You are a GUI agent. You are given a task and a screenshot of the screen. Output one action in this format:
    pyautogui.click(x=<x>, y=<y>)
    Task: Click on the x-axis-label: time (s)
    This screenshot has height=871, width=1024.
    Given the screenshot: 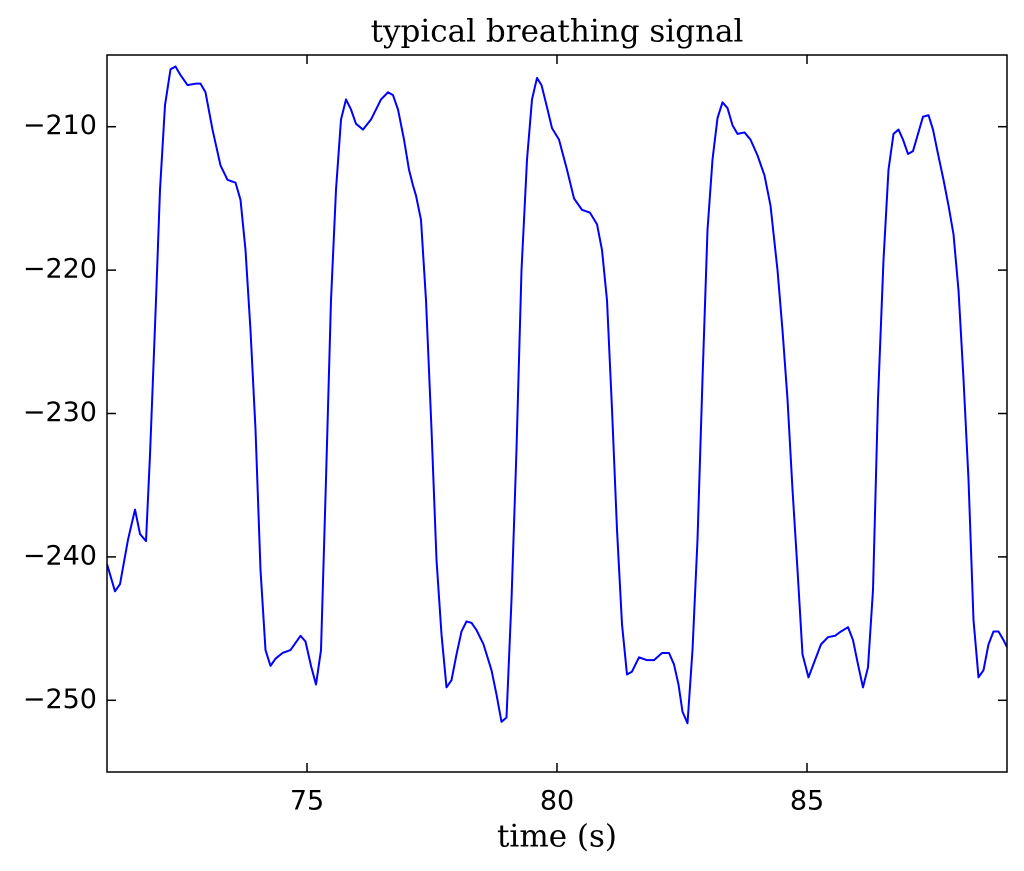 What is the action you would take?
    pyautogui.click(x=557, y=837)
    